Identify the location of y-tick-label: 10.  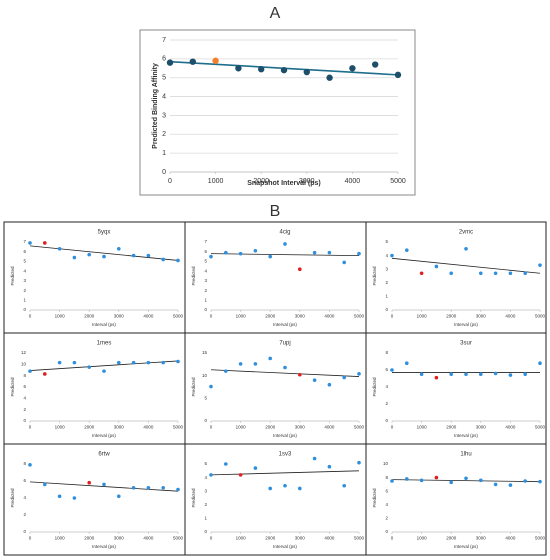
(205, 375).